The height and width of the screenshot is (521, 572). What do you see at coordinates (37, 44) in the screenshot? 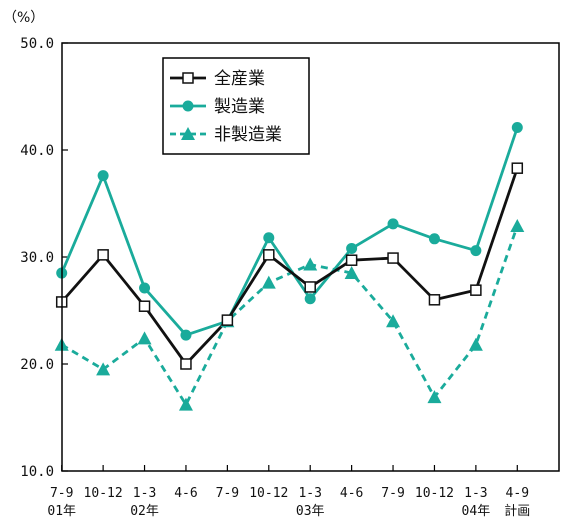
I see `y-tick-label: 50.0` at bounding box center [37, 44].